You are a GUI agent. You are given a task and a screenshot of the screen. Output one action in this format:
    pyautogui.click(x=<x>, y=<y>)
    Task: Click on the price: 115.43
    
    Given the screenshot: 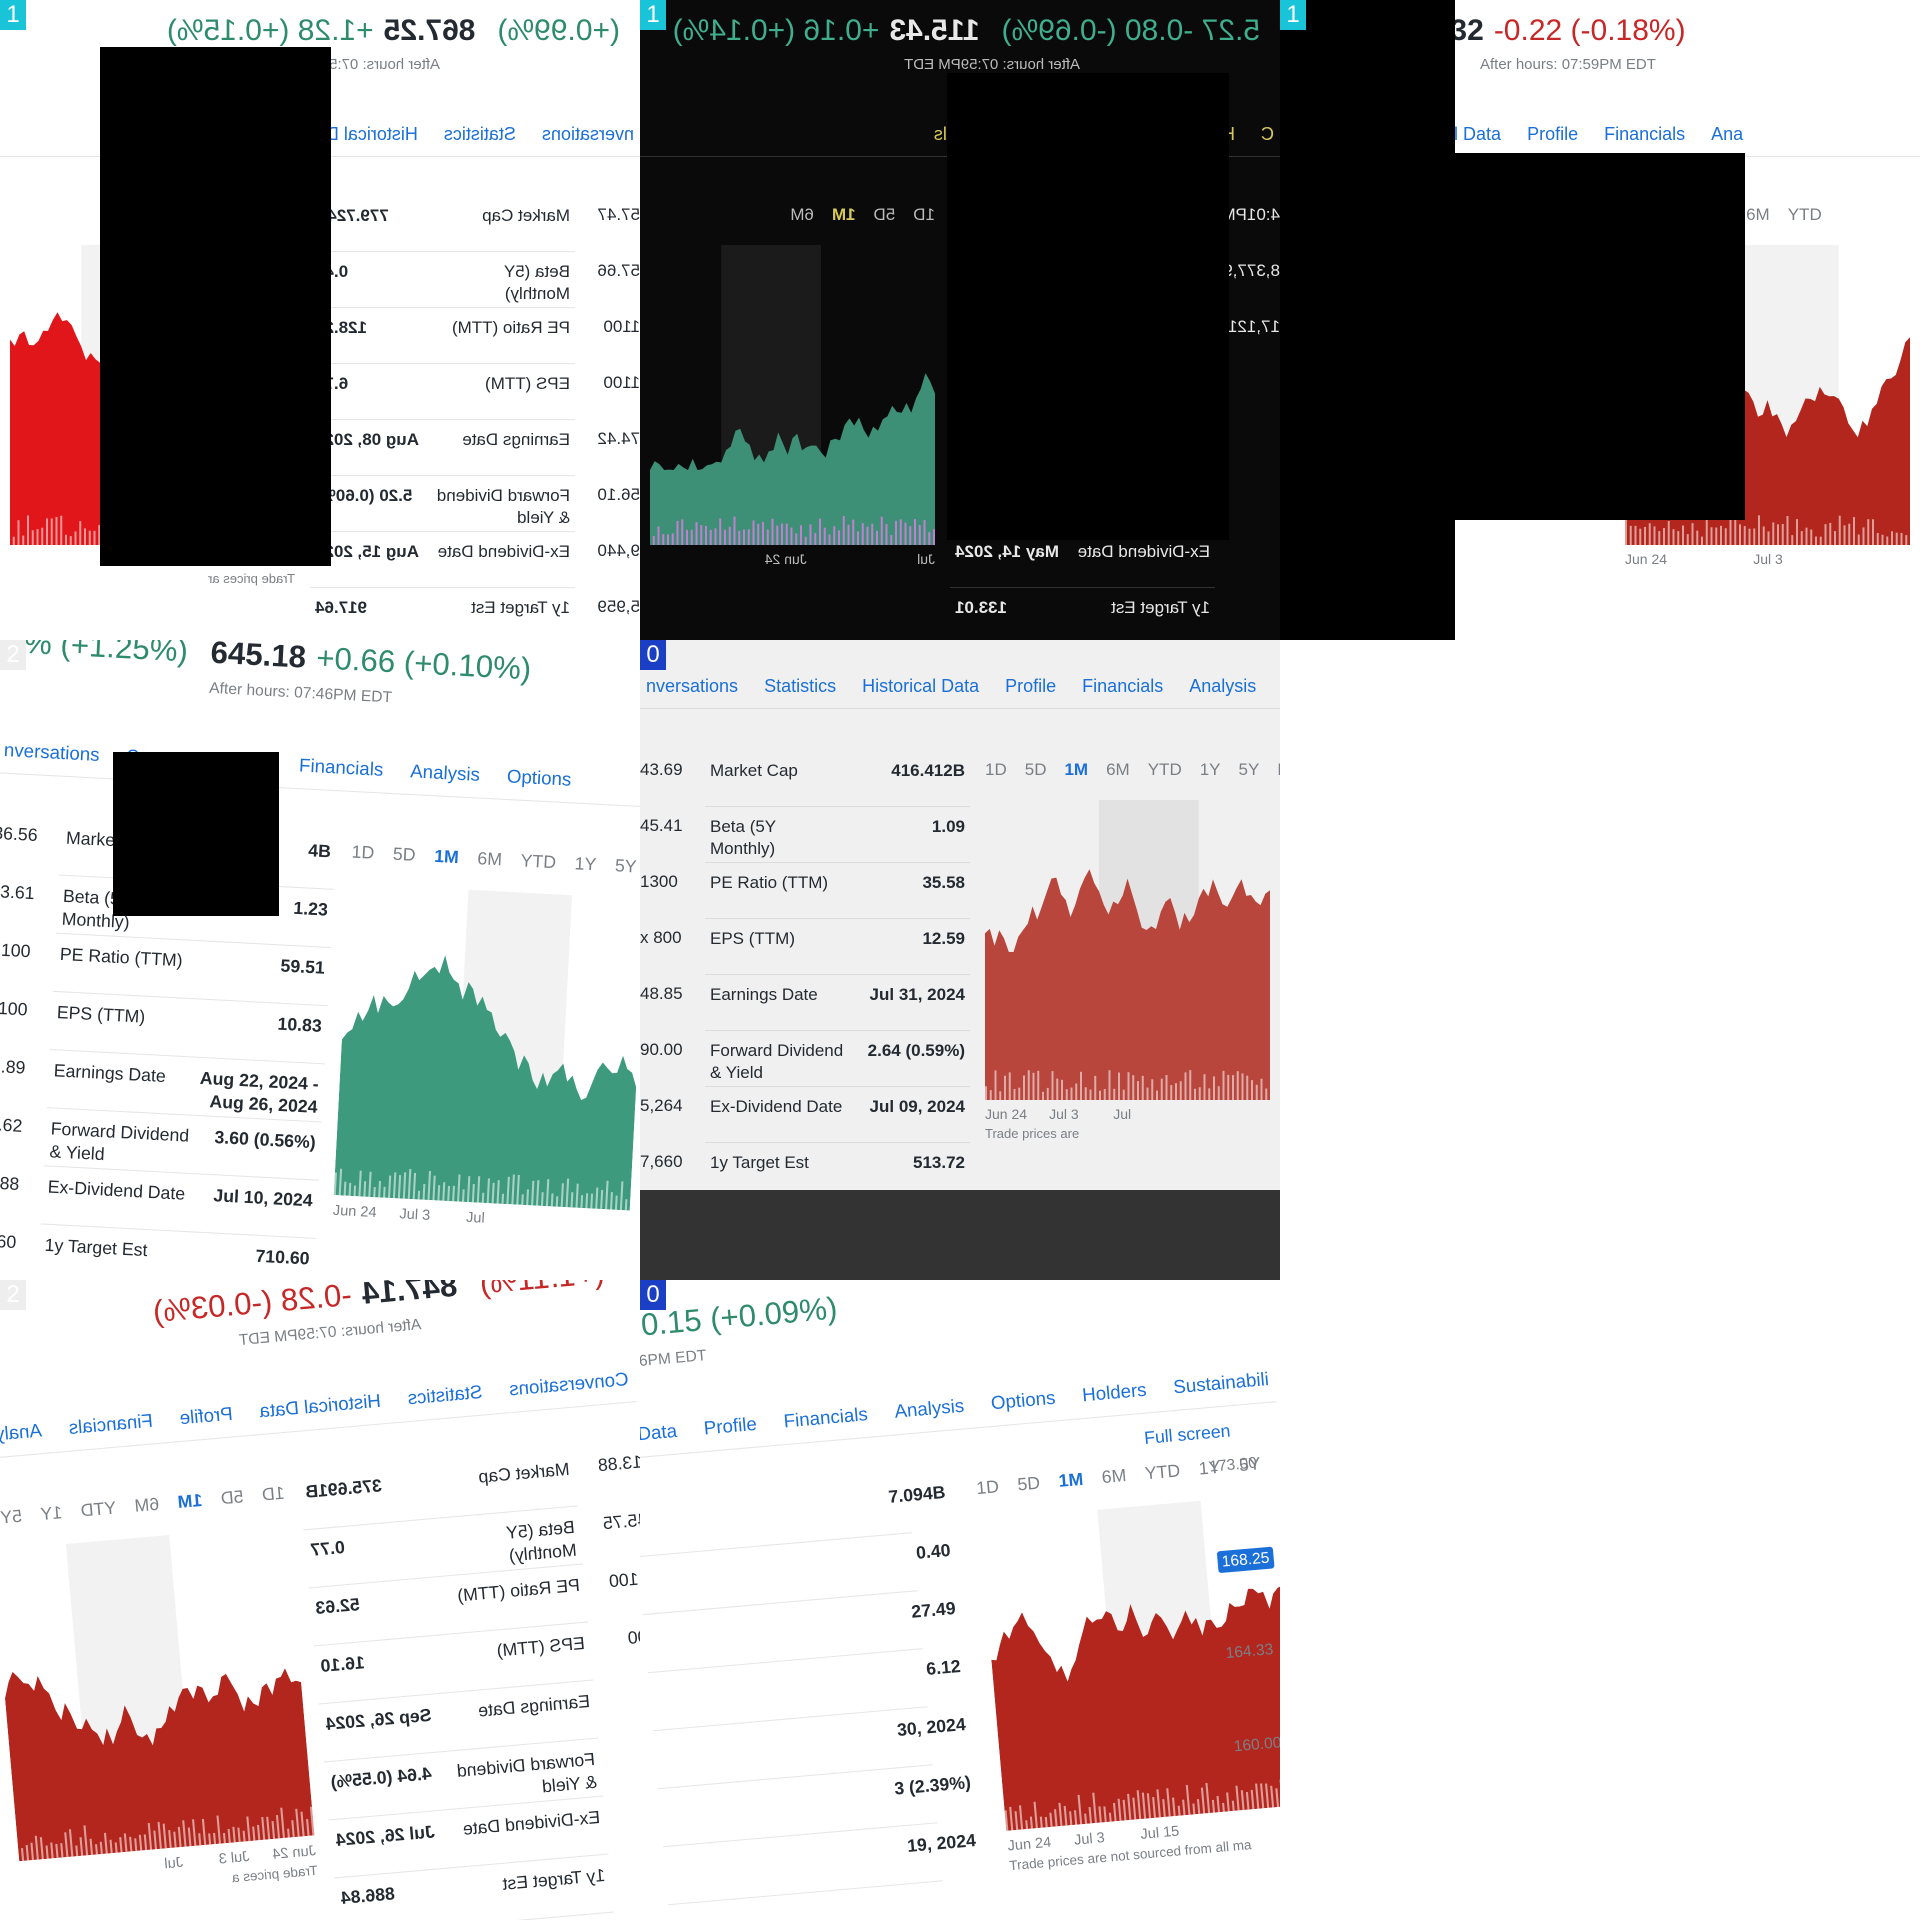 What is the action you would take?
    pyautogui.click(x=934, y=30)
    